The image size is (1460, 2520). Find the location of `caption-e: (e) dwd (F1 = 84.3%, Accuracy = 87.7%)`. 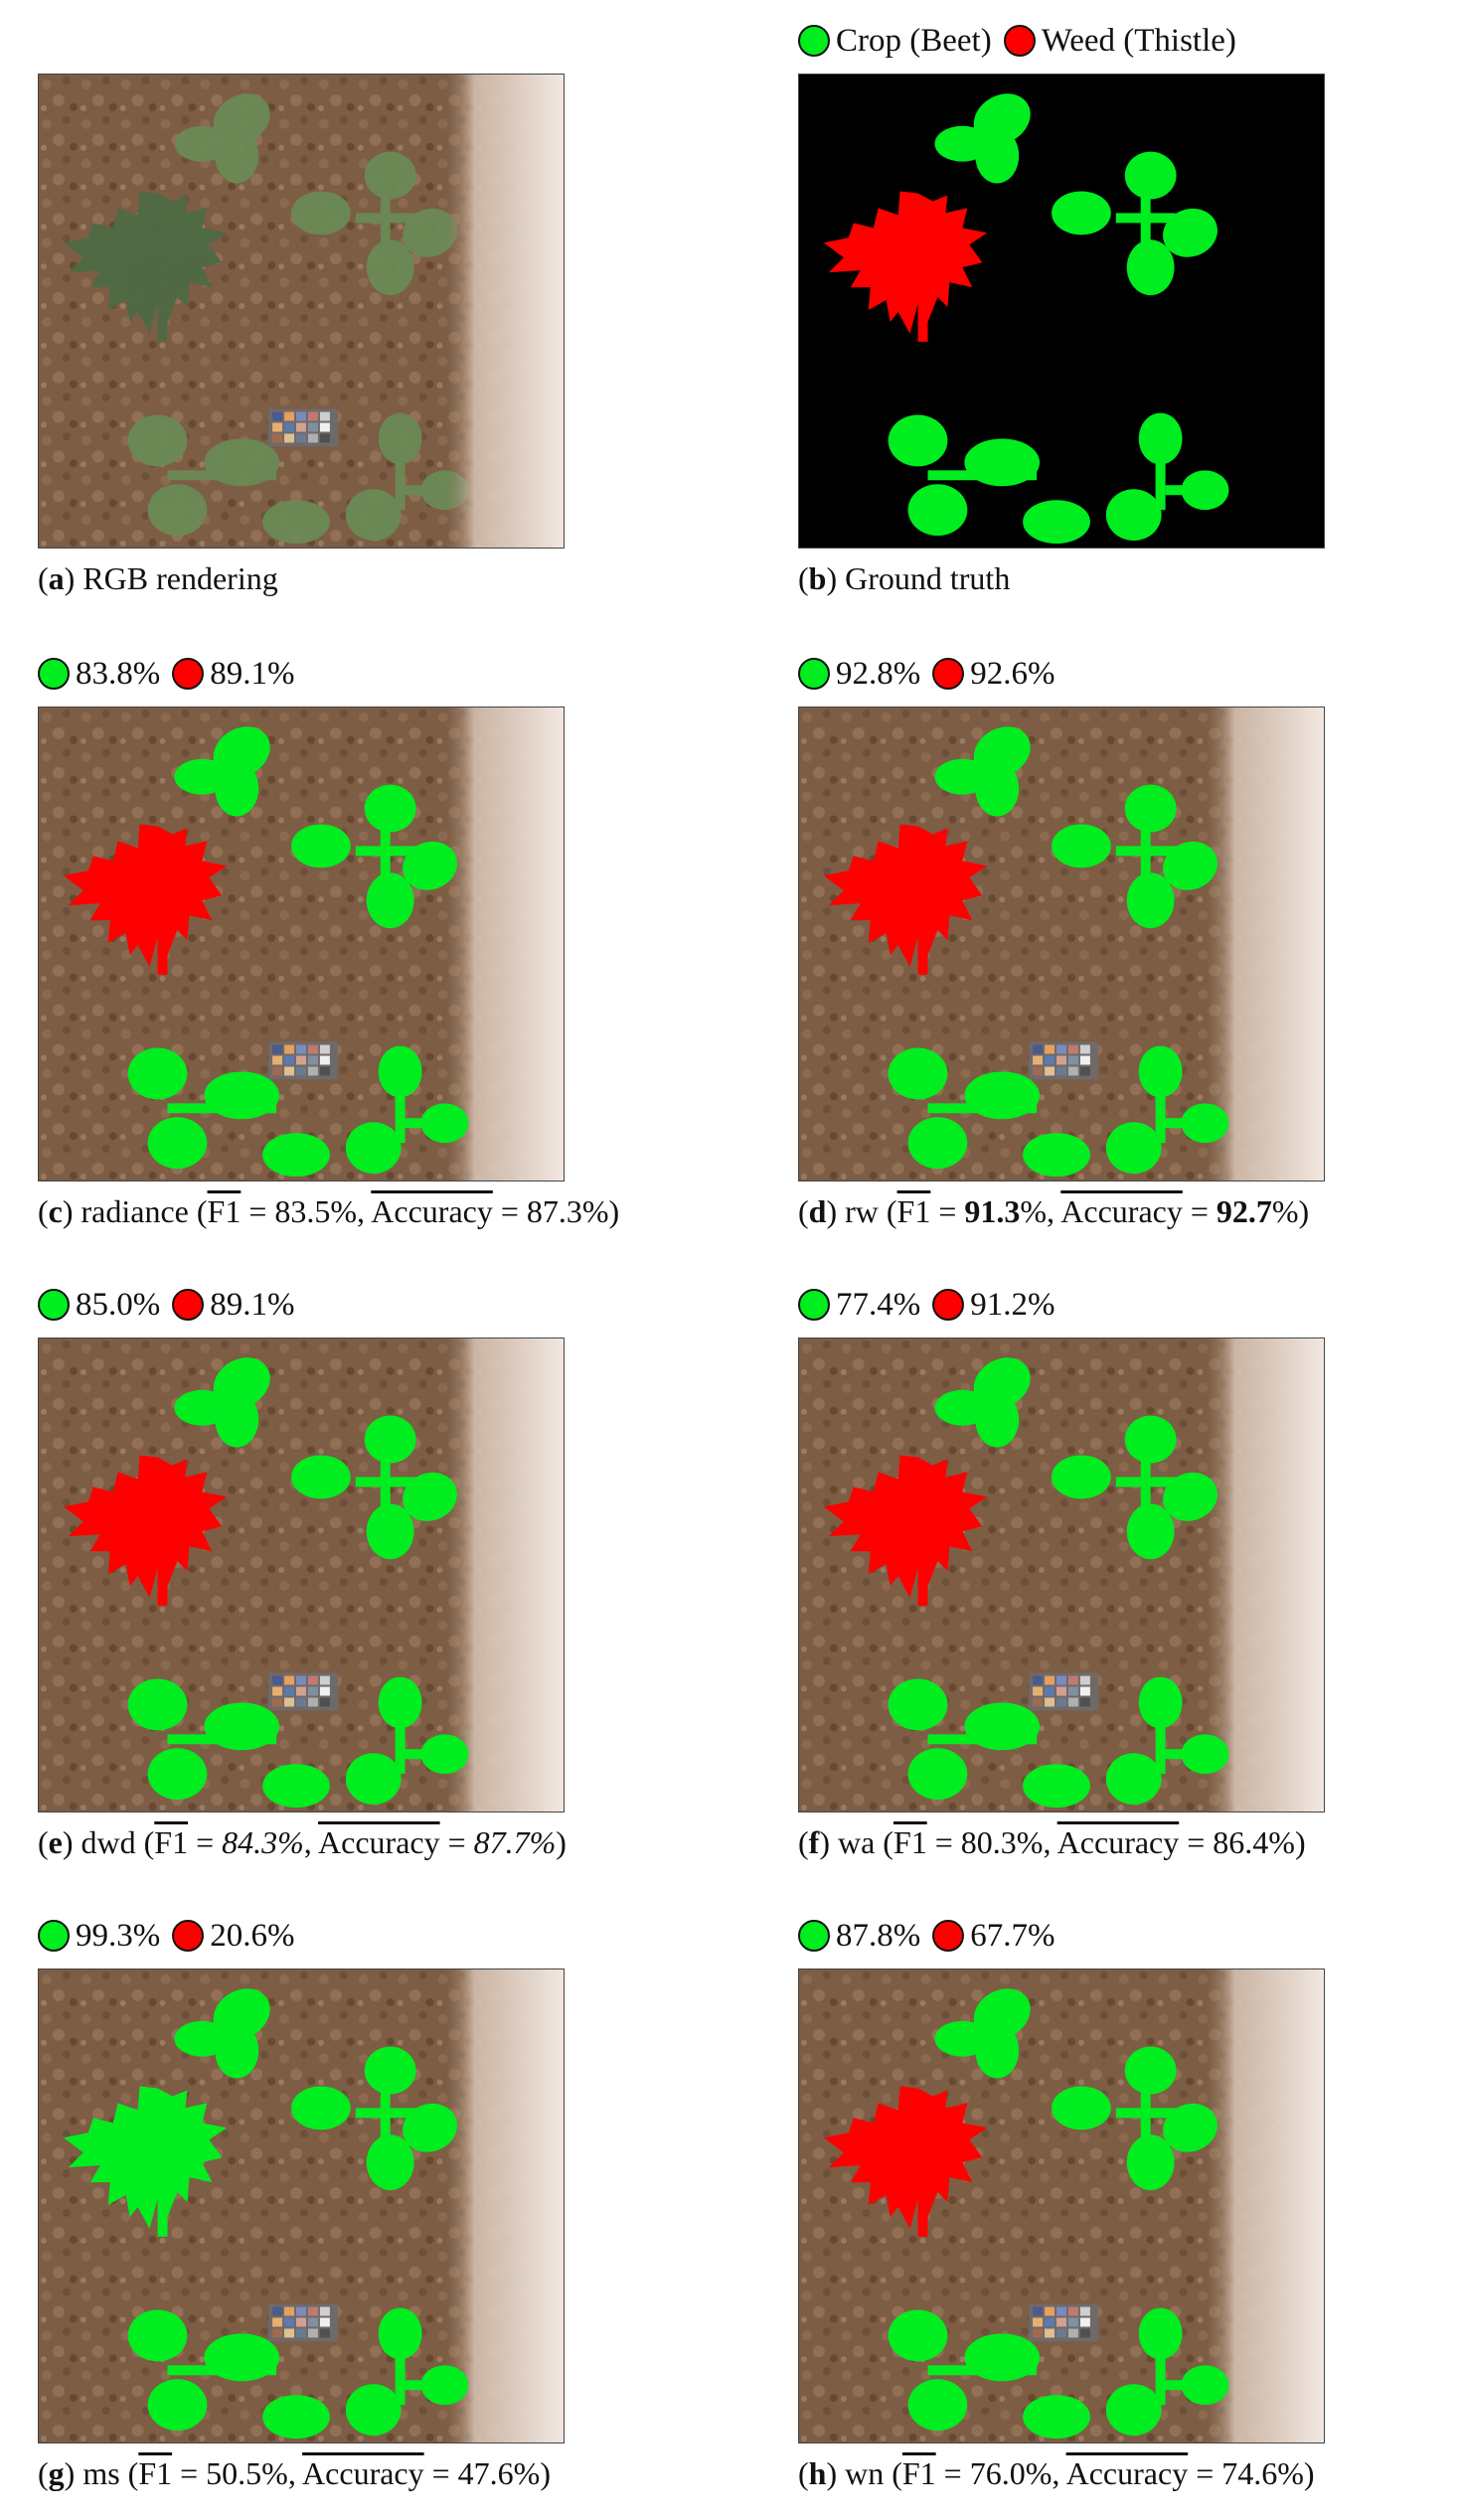

caption-e: (e) dwd (F1 = 84.3%, Accuracy = 87.7%) is located at coordinates (302, 1842).